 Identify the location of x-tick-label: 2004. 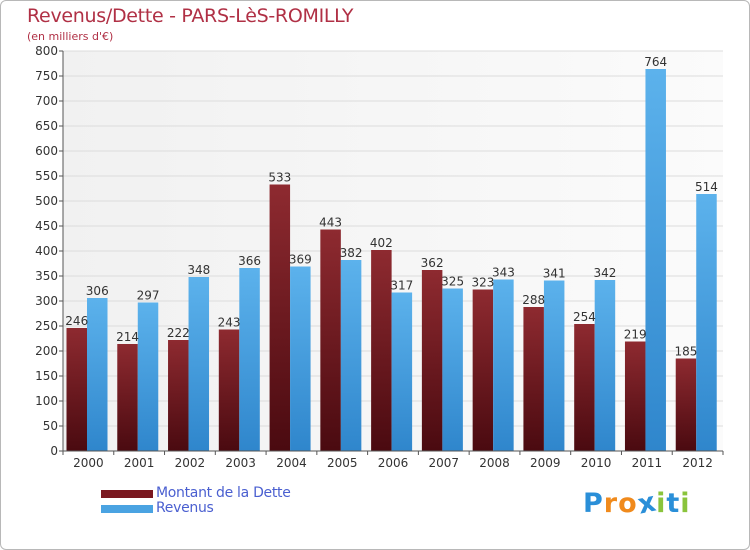
(291, 463).